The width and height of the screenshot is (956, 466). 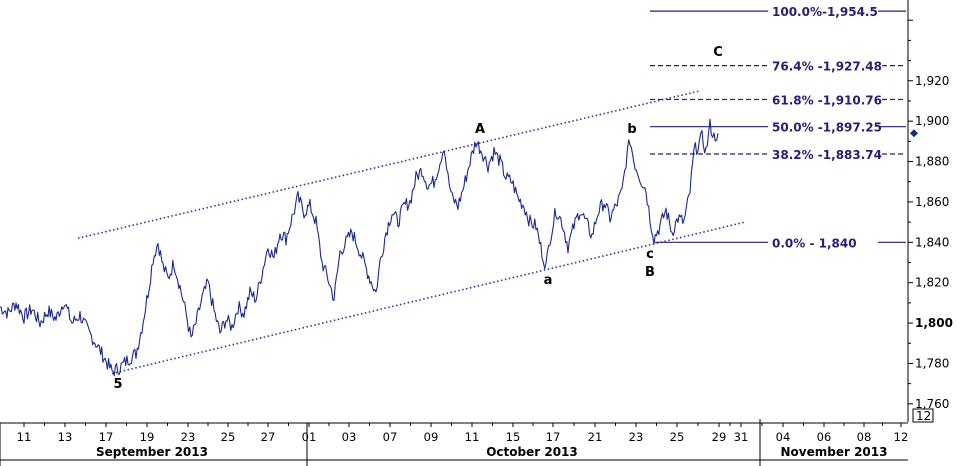 What do you see at coordinates (783, 437) in the screenshot?
I see `x-tick-label: 04` at bounding box center [783, 437].